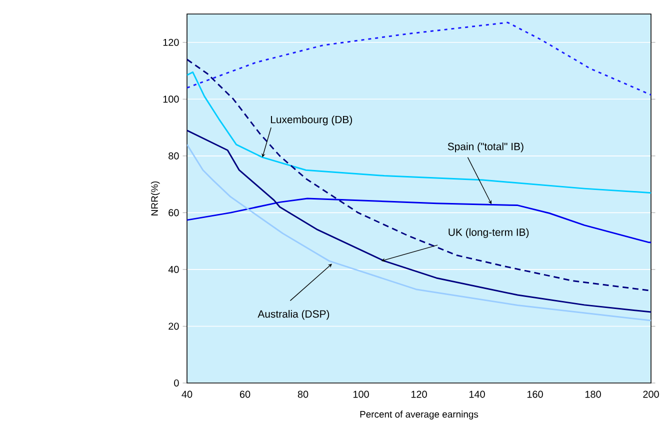  I want to click on x-tick-label: 120, so click(419, 394).